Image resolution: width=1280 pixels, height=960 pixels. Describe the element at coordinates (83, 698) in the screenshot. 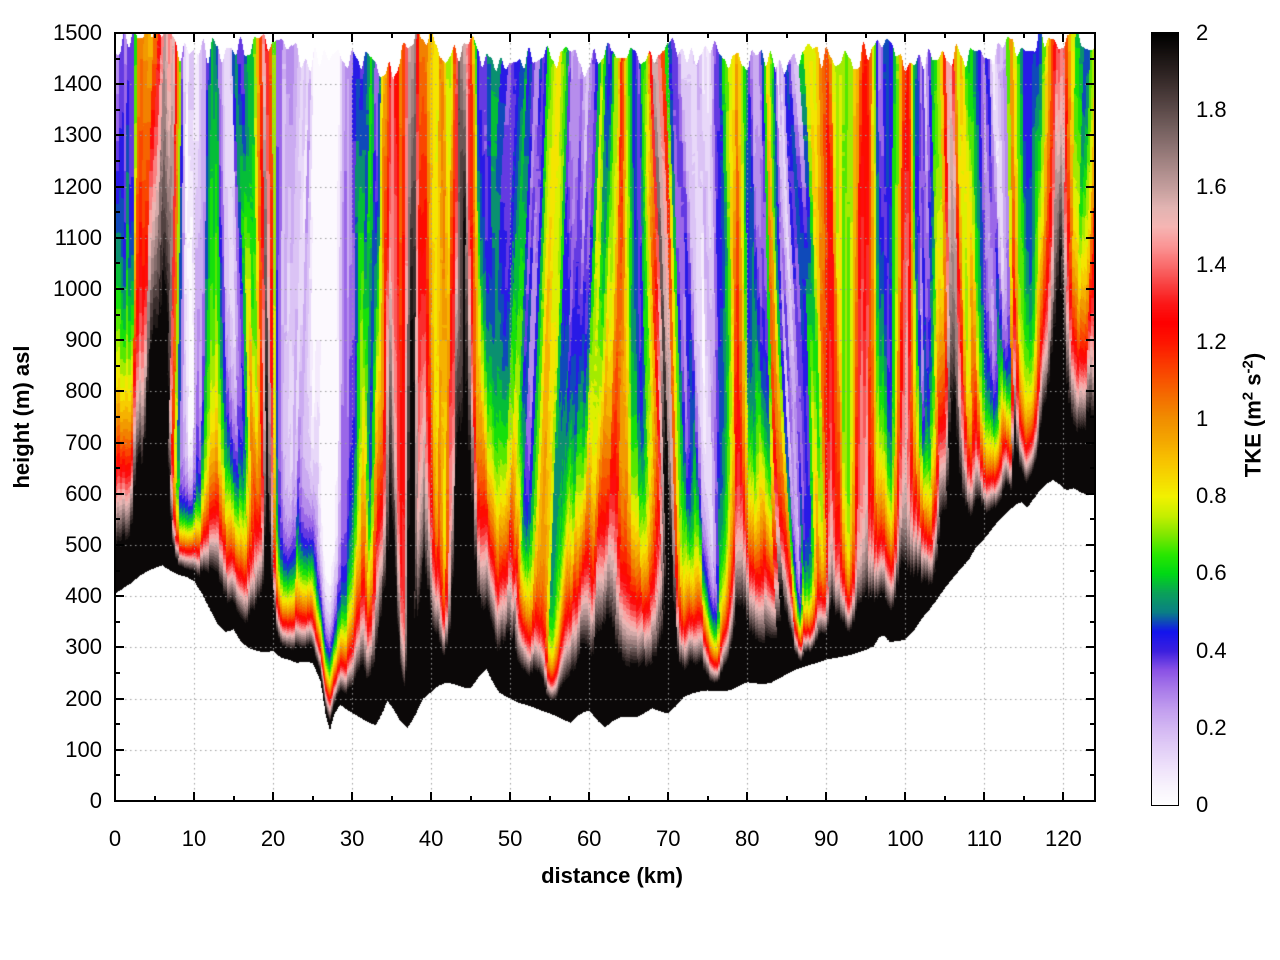

I see `y-tick-label: 200` at that location.